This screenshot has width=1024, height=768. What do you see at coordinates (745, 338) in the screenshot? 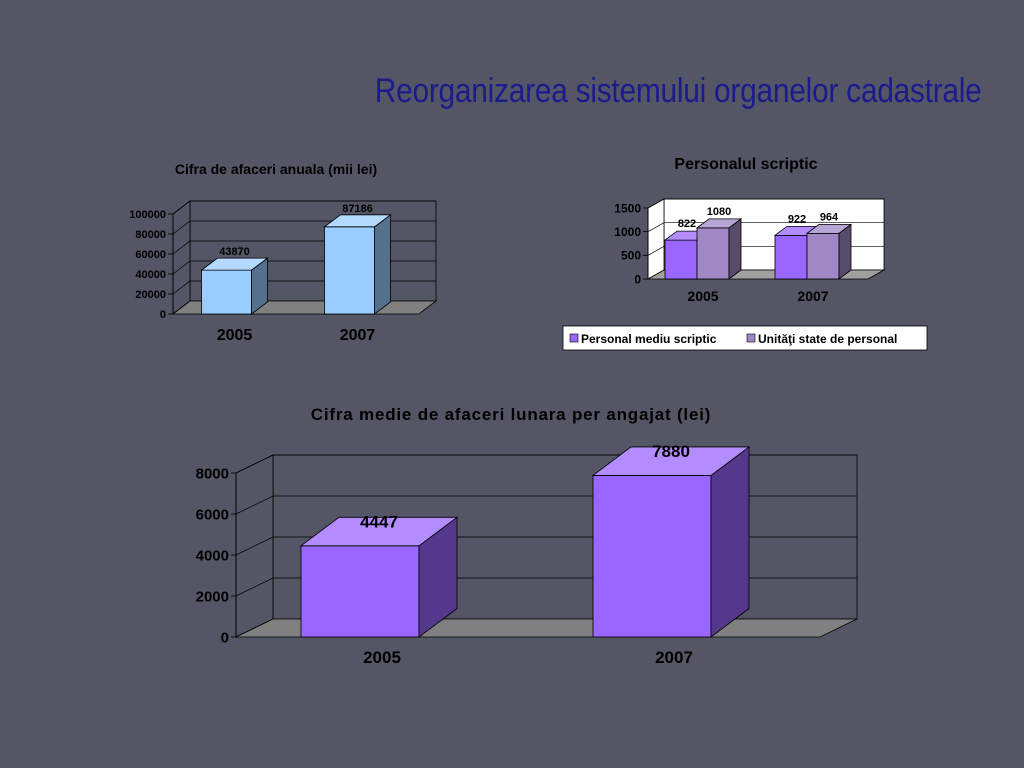
I see `legend` at bounding box center [745, 338].